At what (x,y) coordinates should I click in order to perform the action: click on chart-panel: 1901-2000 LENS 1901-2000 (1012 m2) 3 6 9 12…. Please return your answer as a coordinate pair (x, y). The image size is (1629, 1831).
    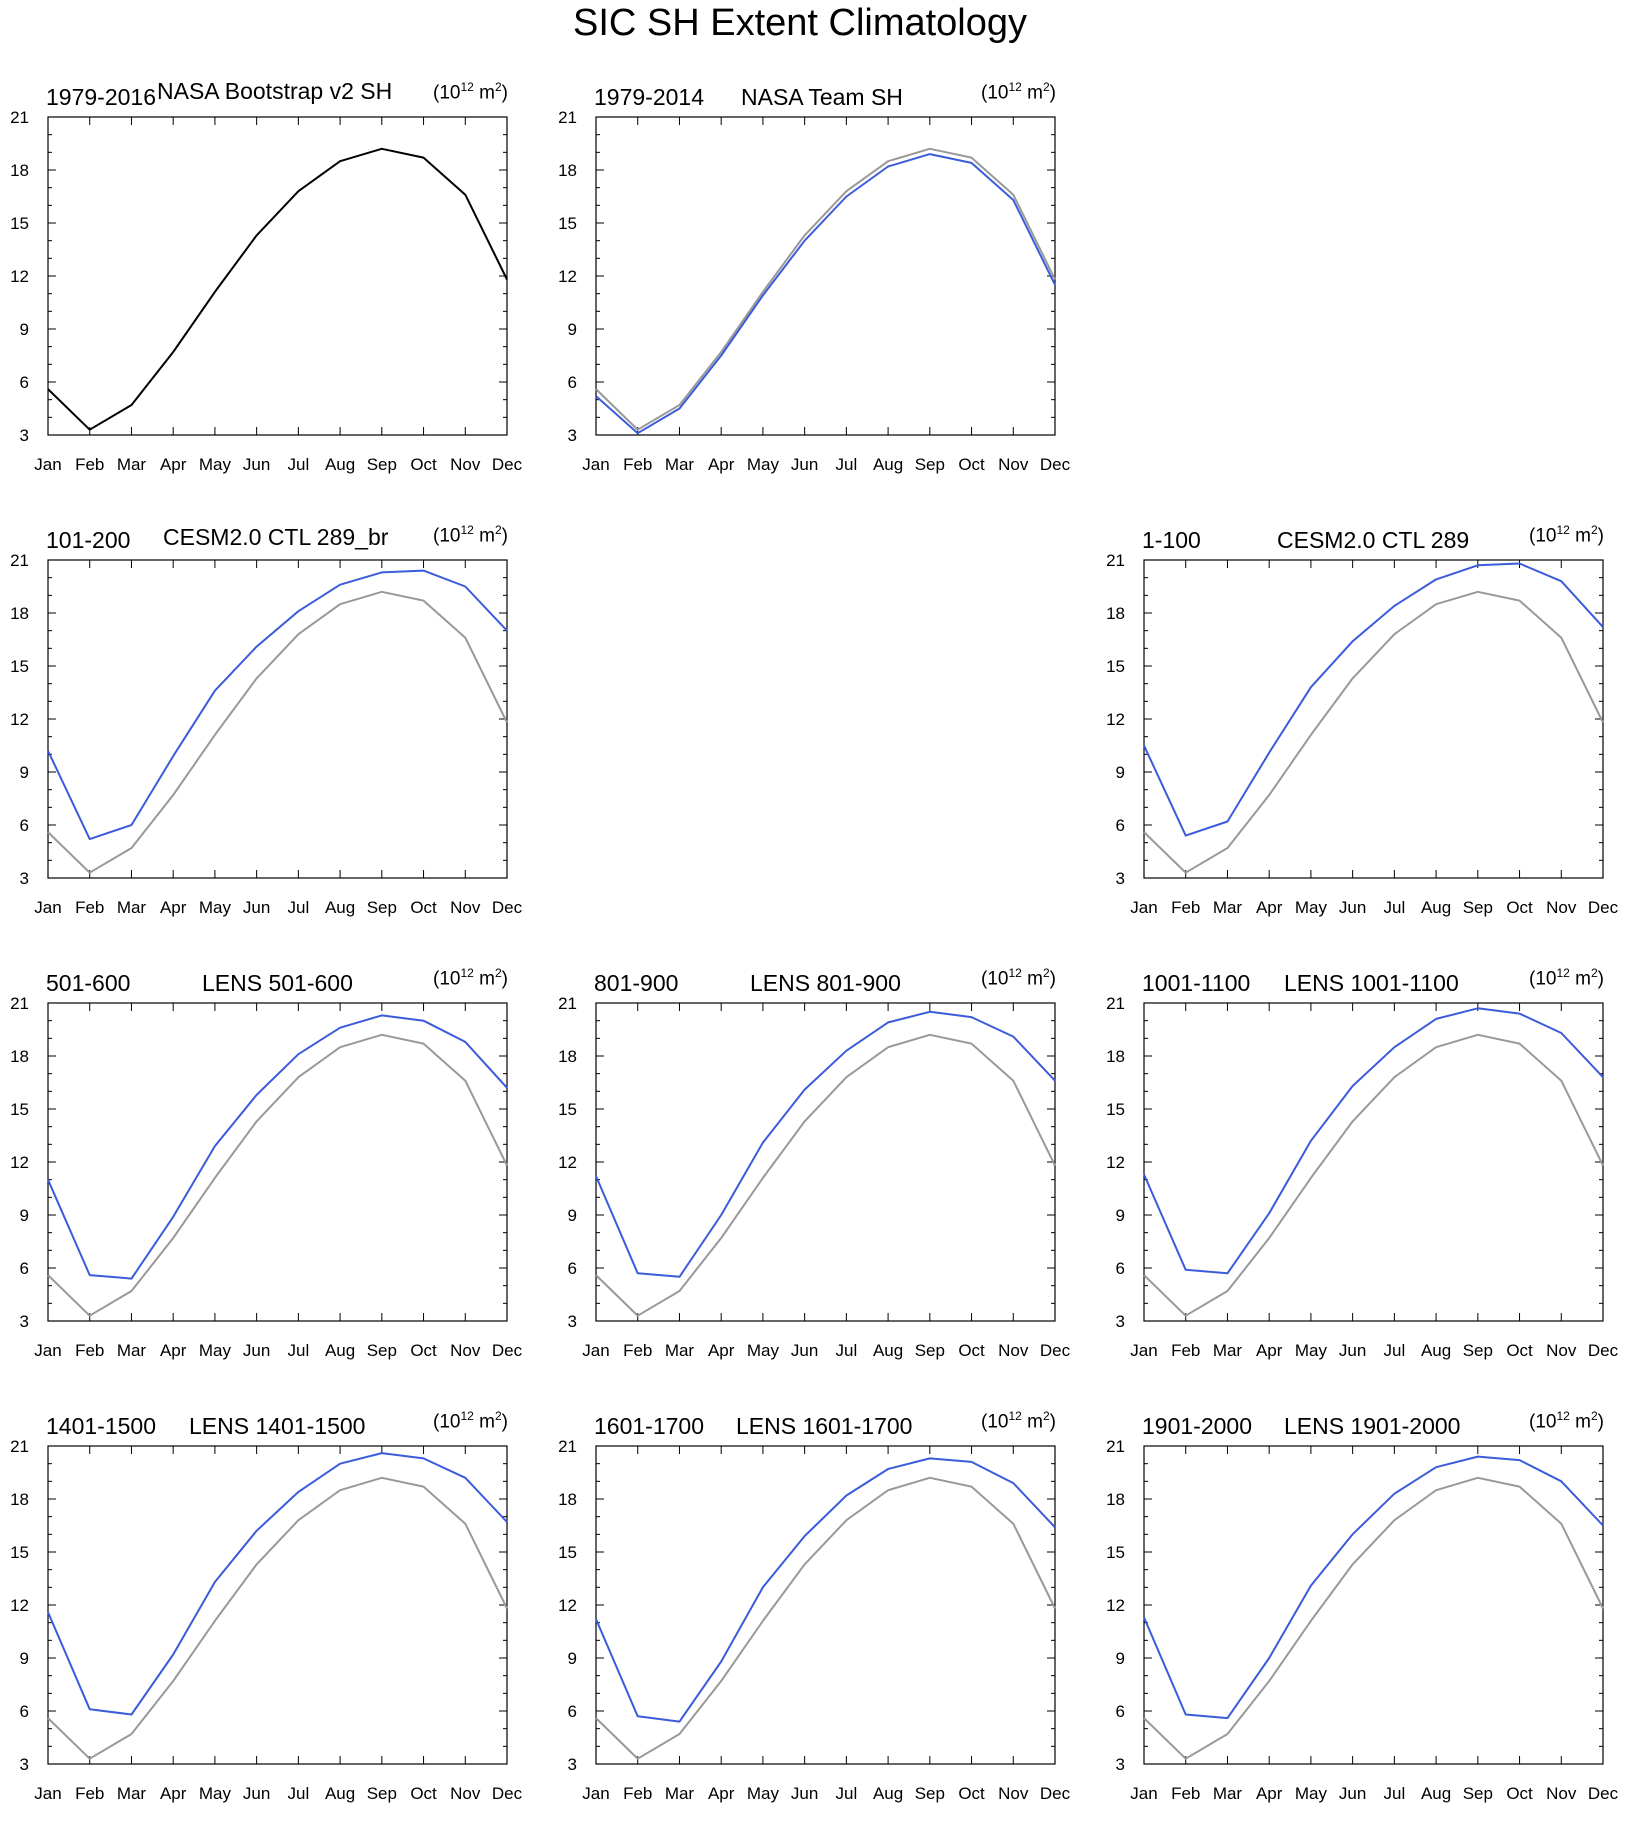
    Looking at the image, I should click on (1362, 1616).